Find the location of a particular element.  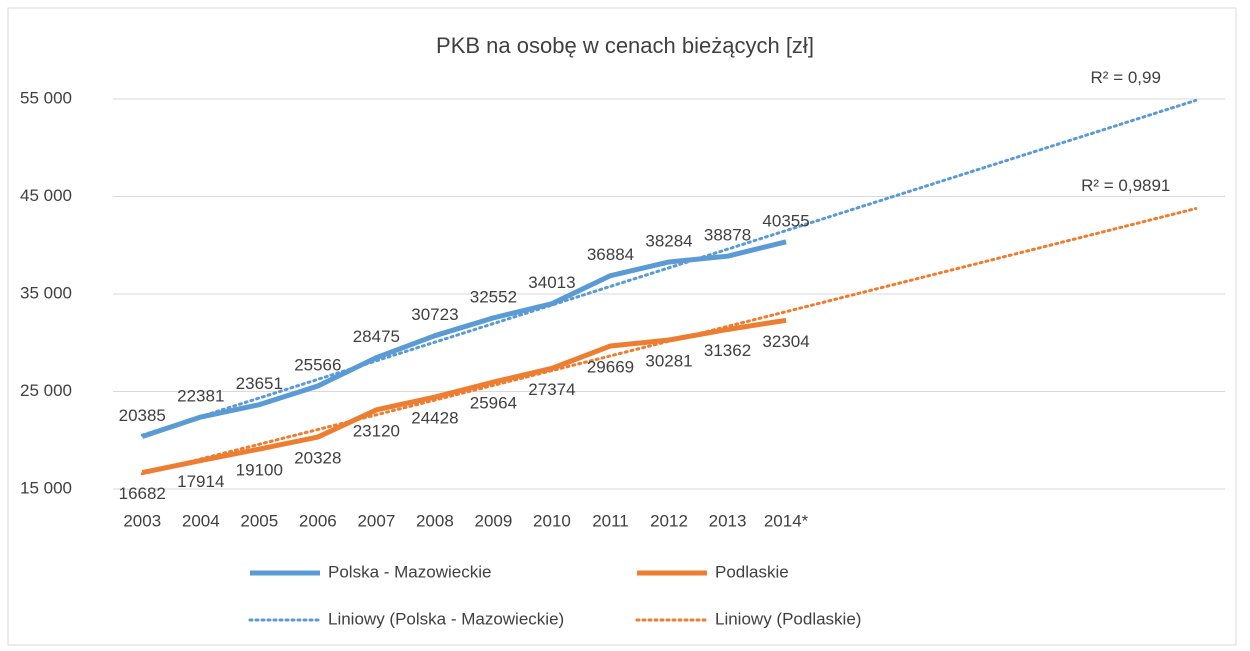

data-label: 23120 is located at coordinates (376, 430).